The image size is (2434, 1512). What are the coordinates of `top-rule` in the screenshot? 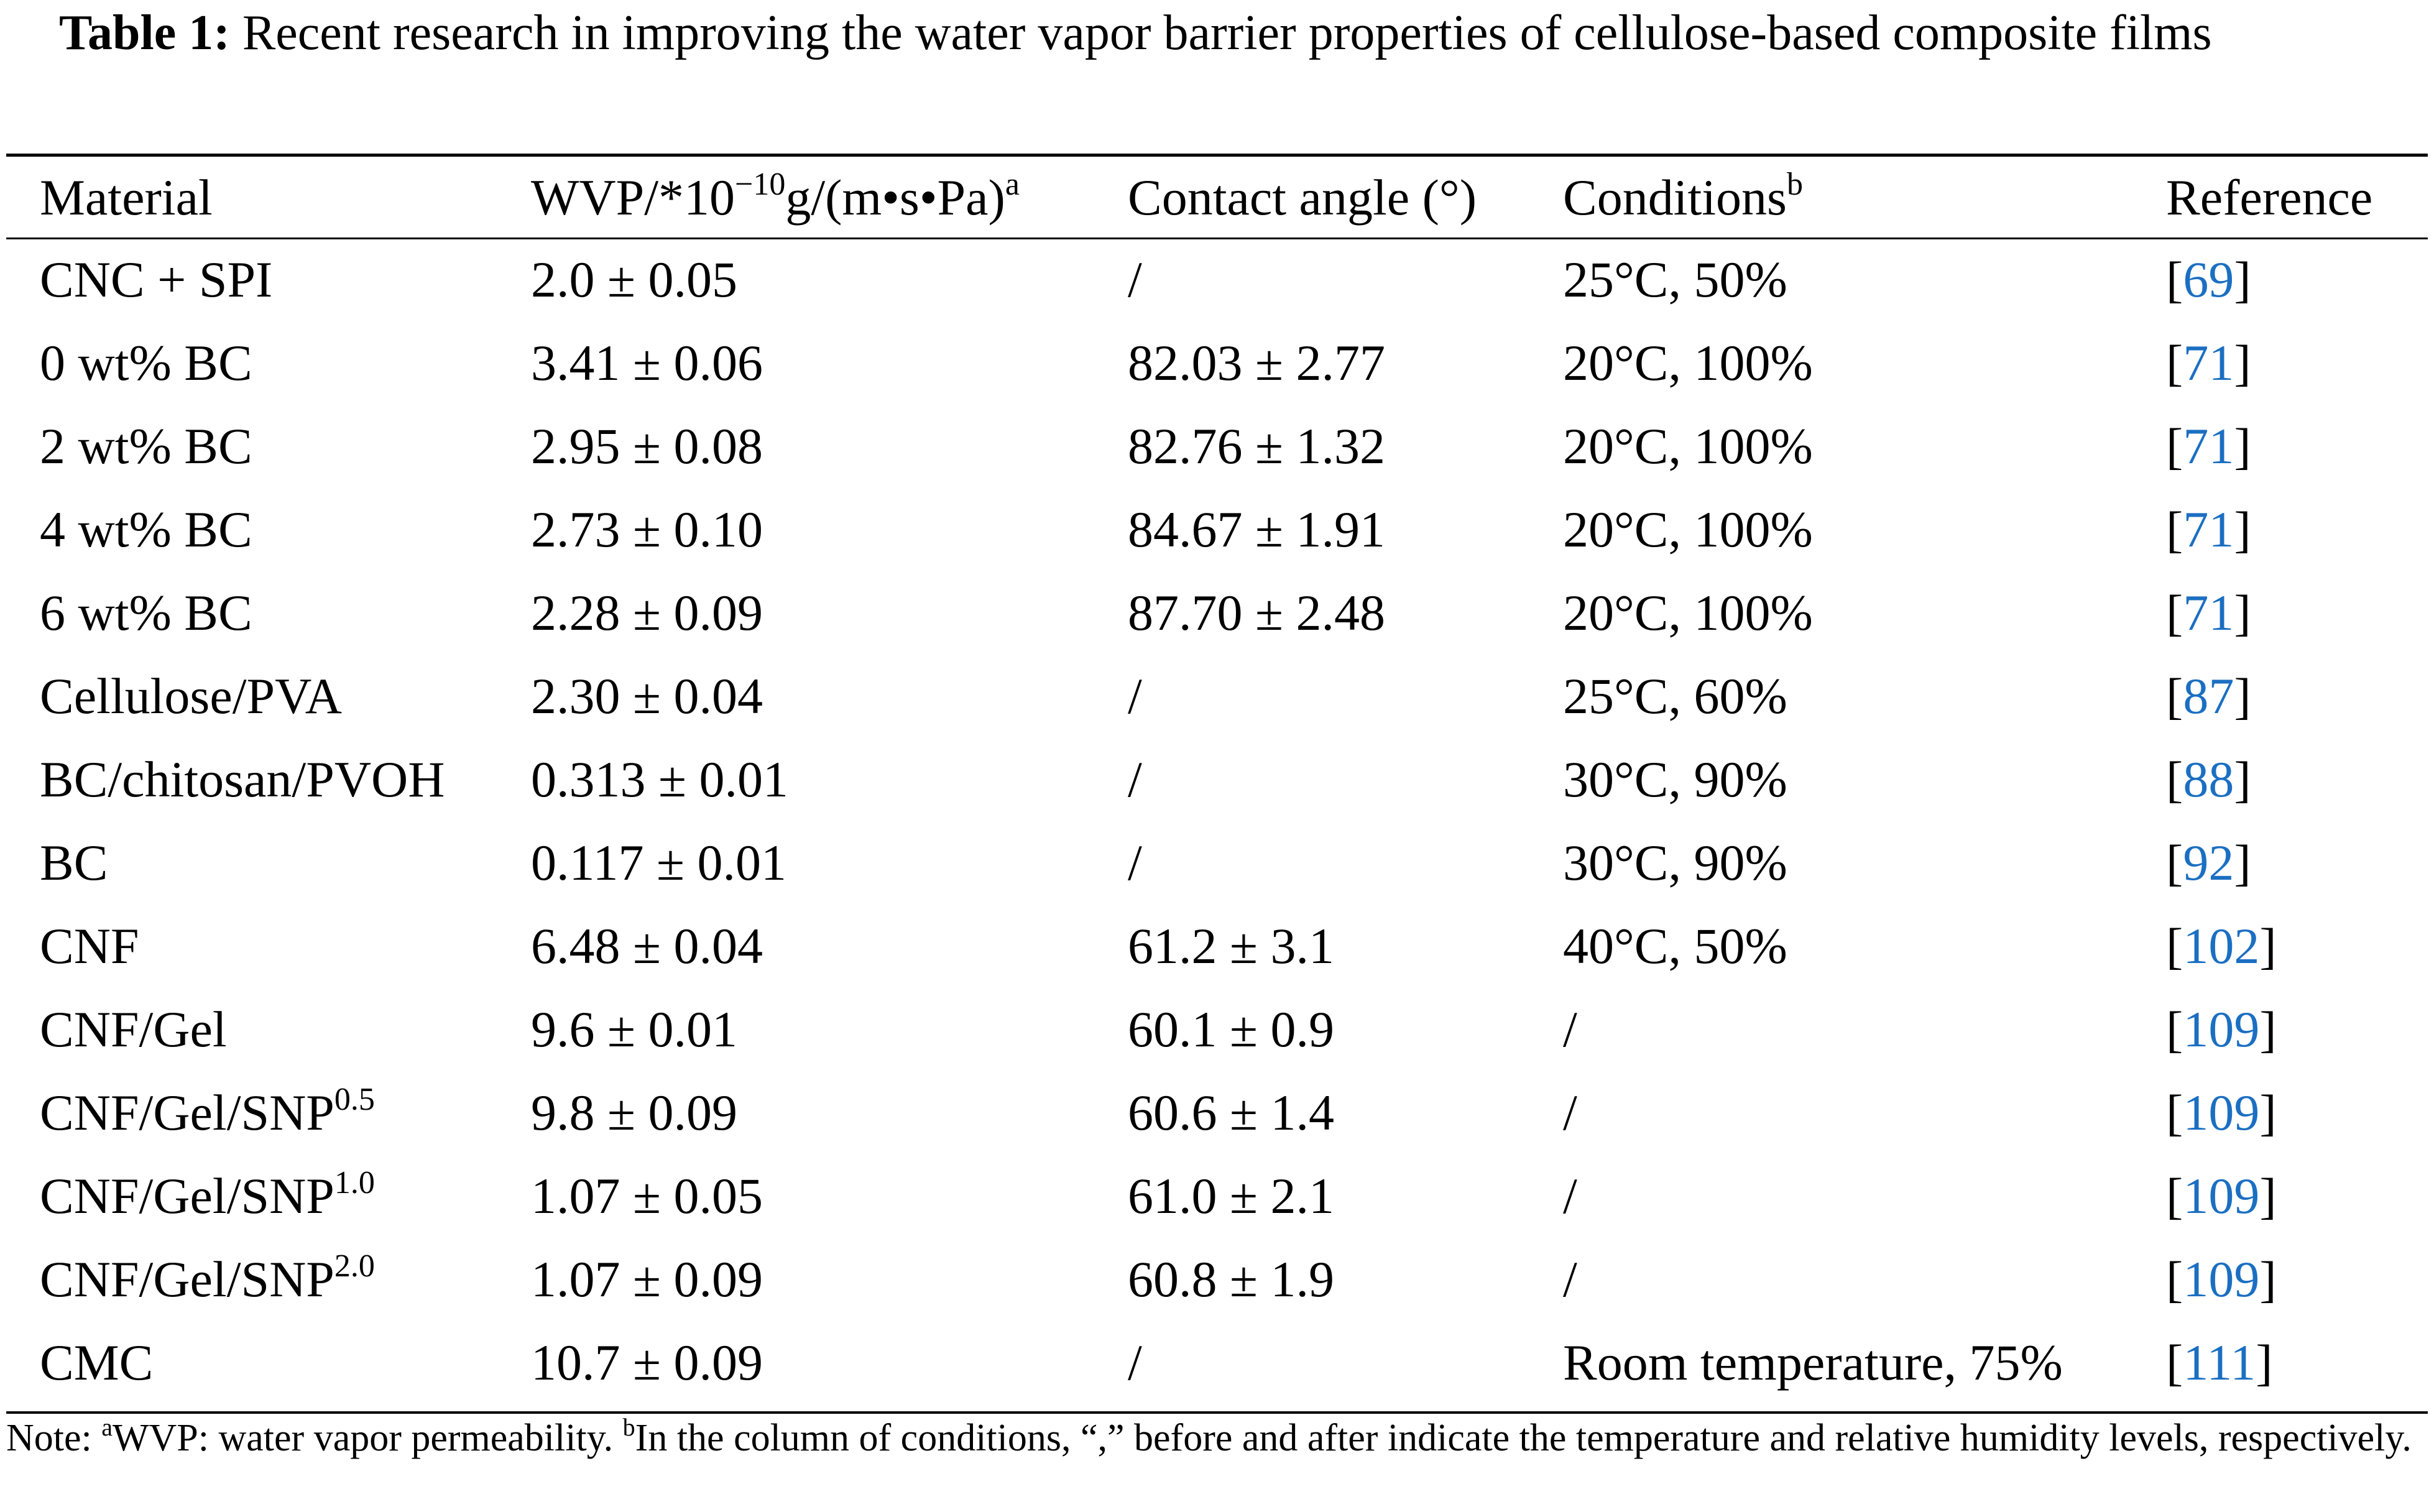 It's located at (1217, 155).